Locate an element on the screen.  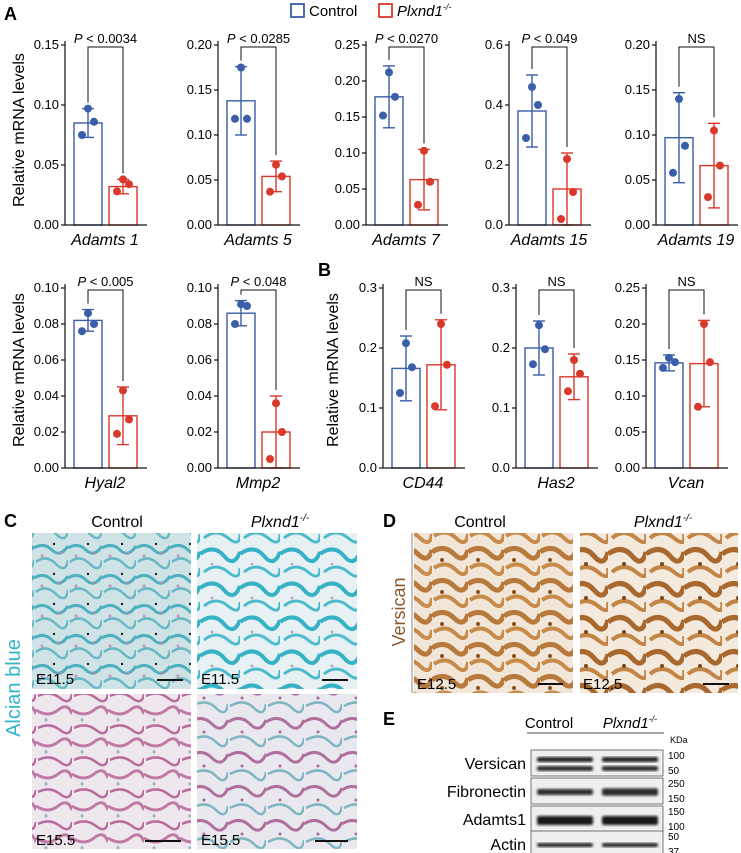
significance-label: P < 0.0034 is located at coordinates (105, 38).